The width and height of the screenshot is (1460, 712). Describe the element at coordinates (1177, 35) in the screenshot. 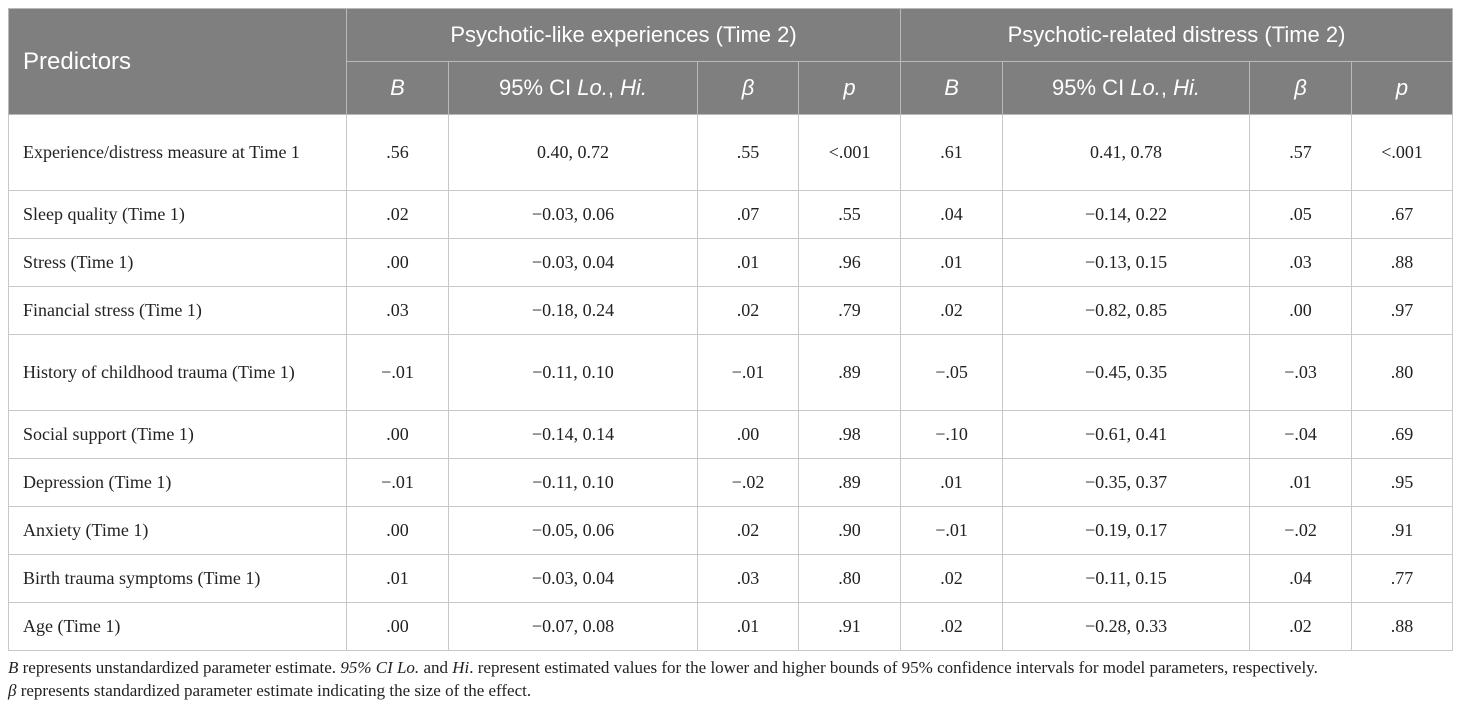

I see `distress-group-header: Psychotic-related distress (Time 2)` at that location.